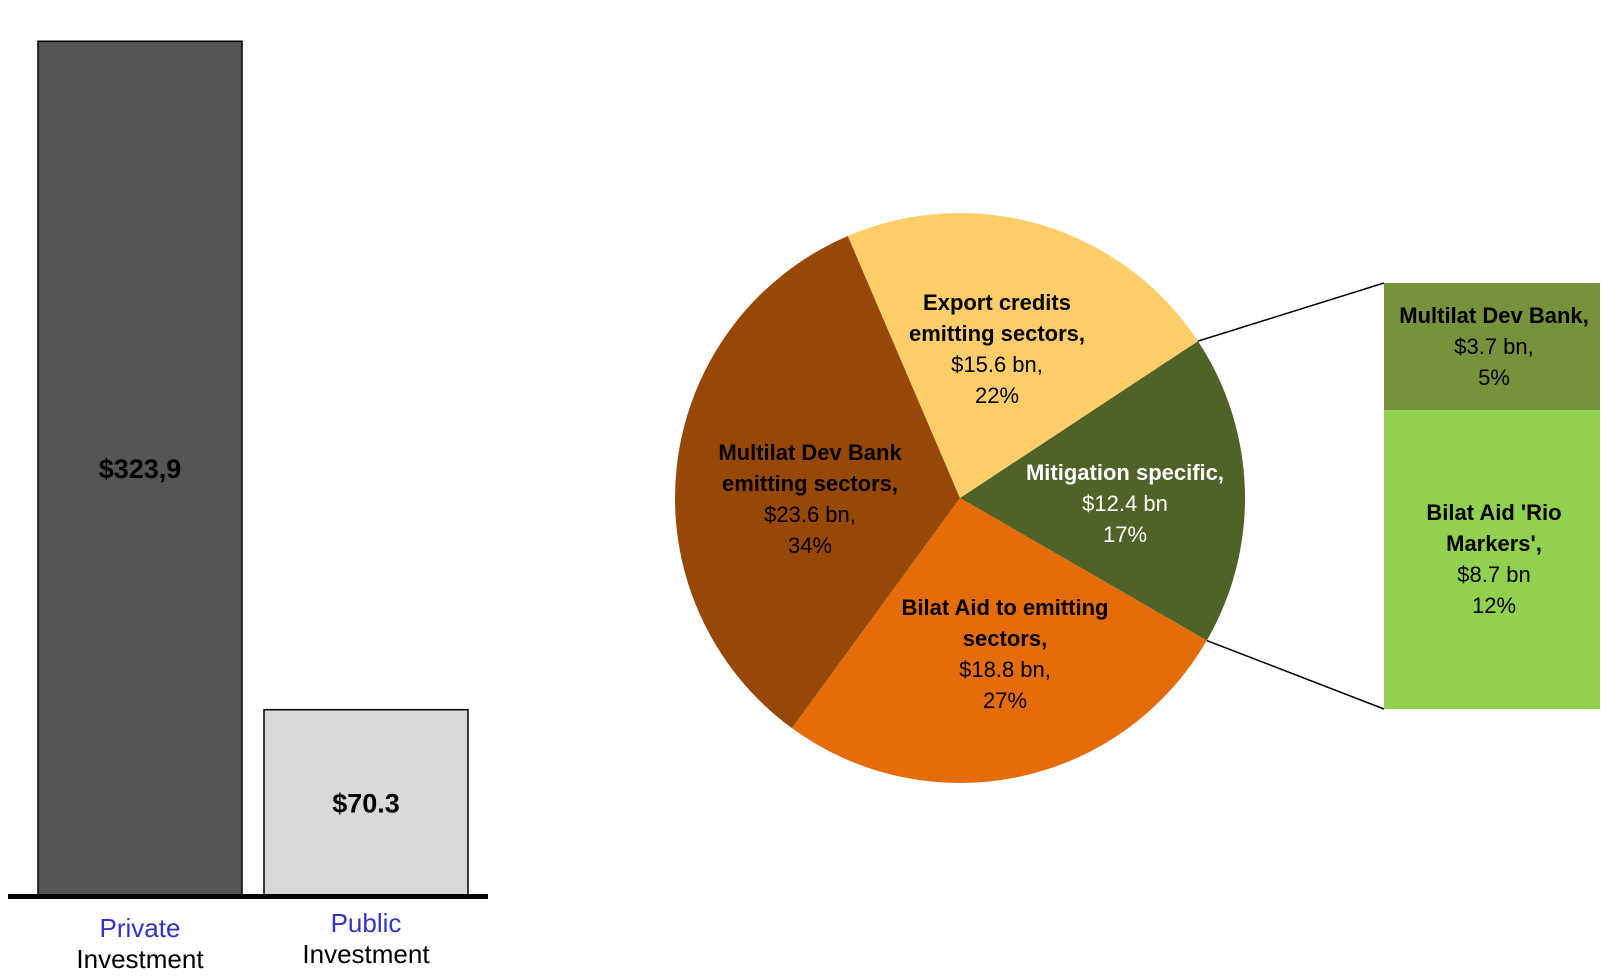 The image size is (1612, 979). I want to click on breakout-segment-label: Multilat Dev Bank, $3.7 bn, 5%, so click(1493, 346).